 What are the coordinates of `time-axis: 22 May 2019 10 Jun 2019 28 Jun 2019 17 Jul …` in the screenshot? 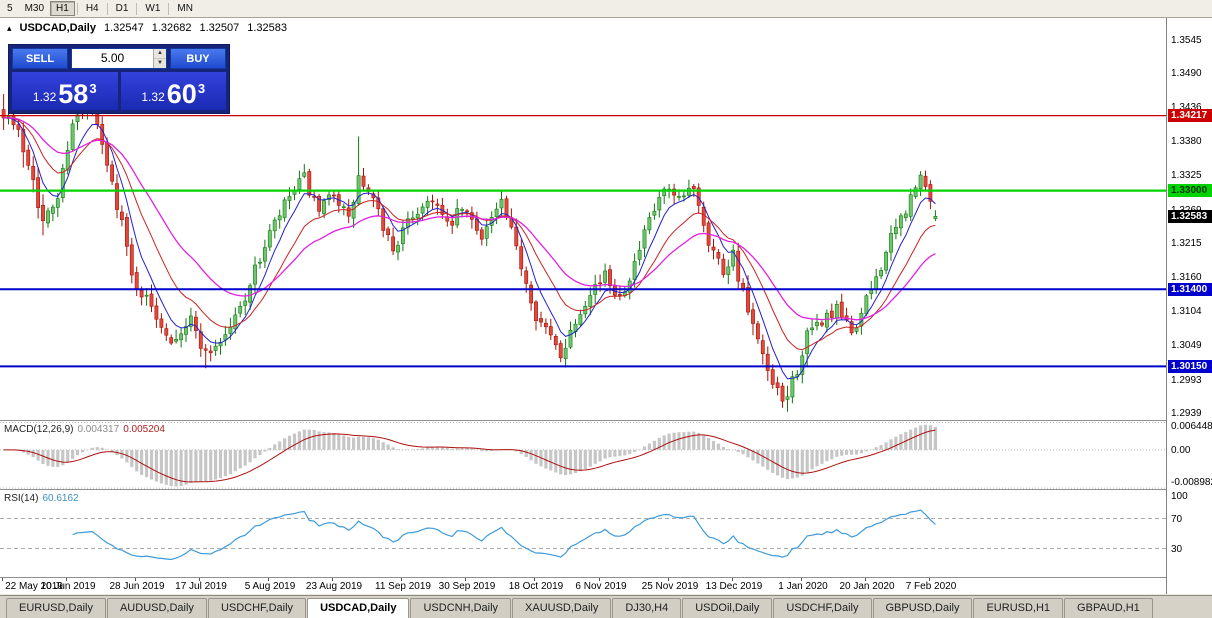 It's located at (583, 586).